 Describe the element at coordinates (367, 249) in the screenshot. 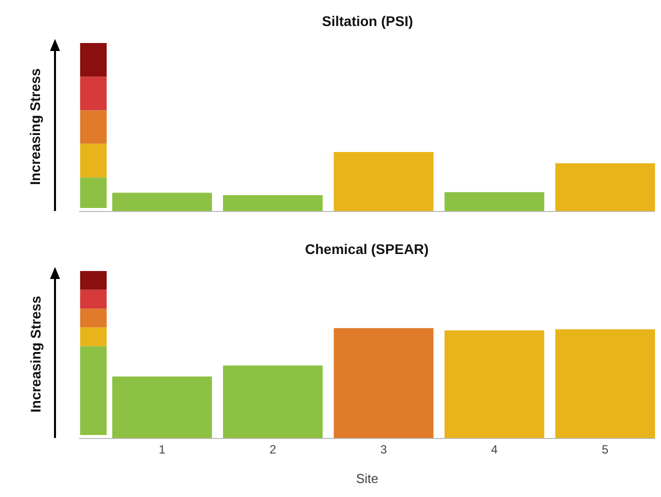

I see `chart-title: Chemical (SPEAR)` at that location.